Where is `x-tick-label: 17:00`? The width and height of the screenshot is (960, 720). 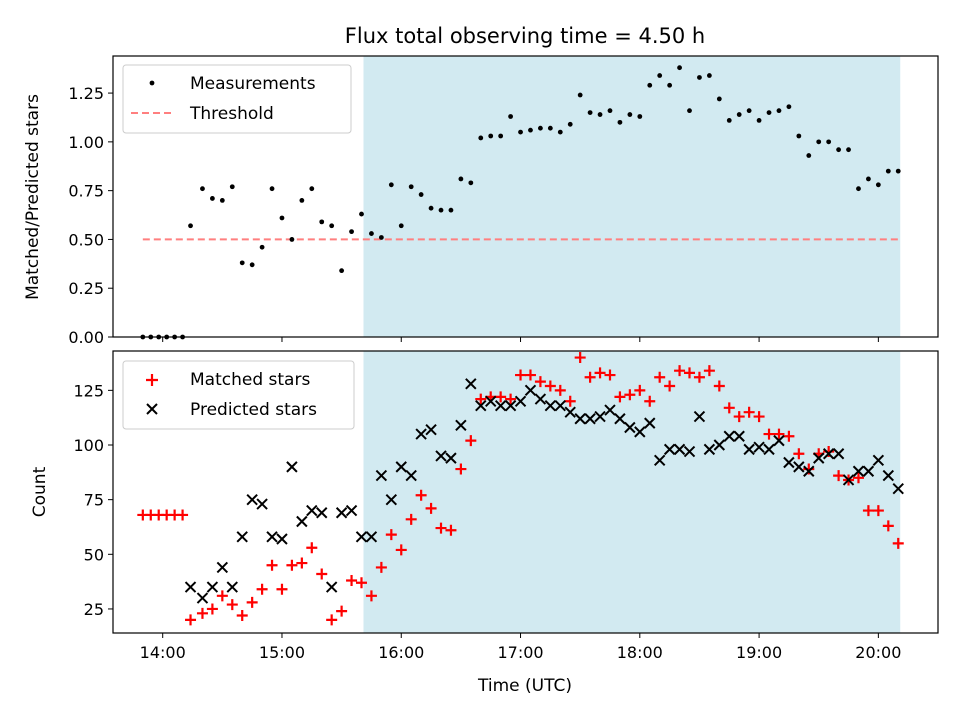
x-tick-label: 17:00 is located at coordinates (520, 652).